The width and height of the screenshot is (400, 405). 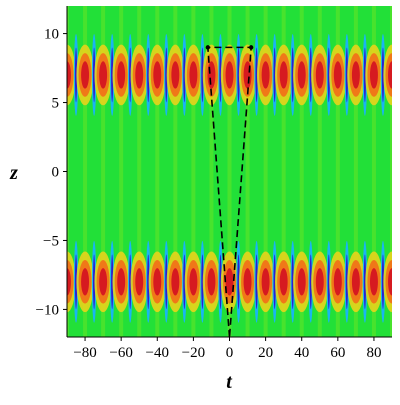 I want to click on x-tick-label: −40, so click(x=157, y=353).